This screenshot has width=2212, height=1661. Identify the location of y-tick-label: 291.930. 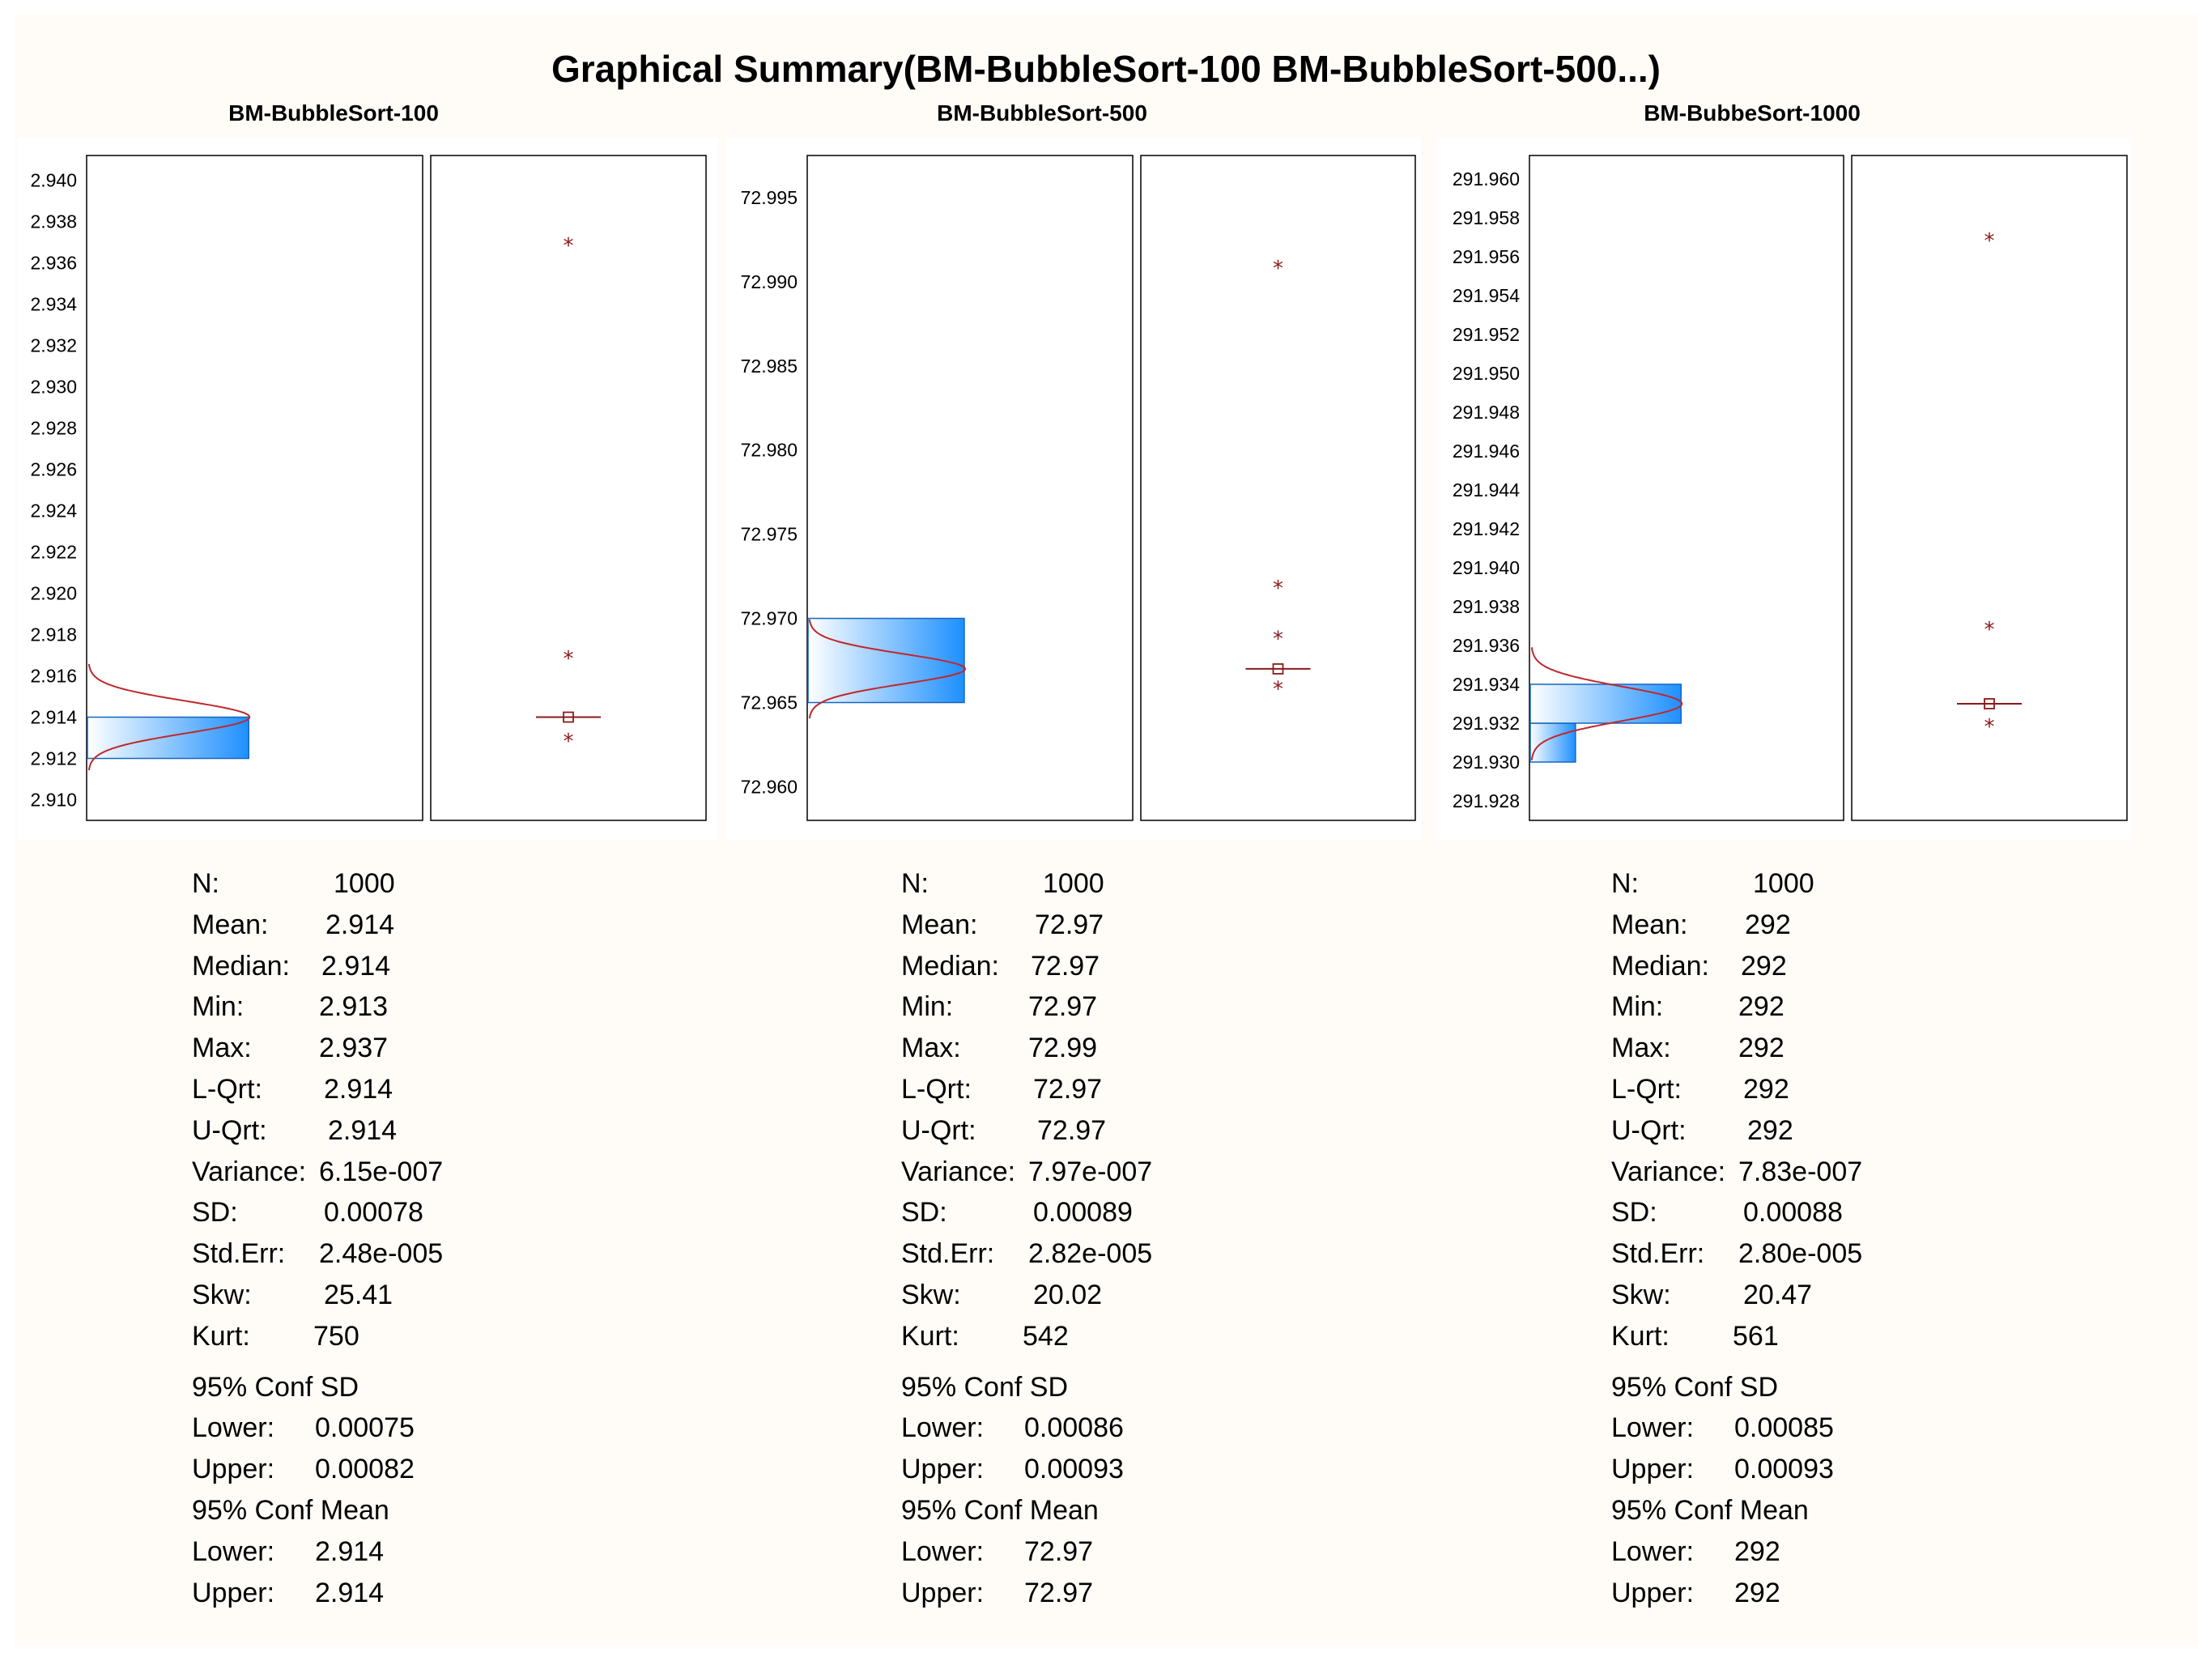
(1487, 763).